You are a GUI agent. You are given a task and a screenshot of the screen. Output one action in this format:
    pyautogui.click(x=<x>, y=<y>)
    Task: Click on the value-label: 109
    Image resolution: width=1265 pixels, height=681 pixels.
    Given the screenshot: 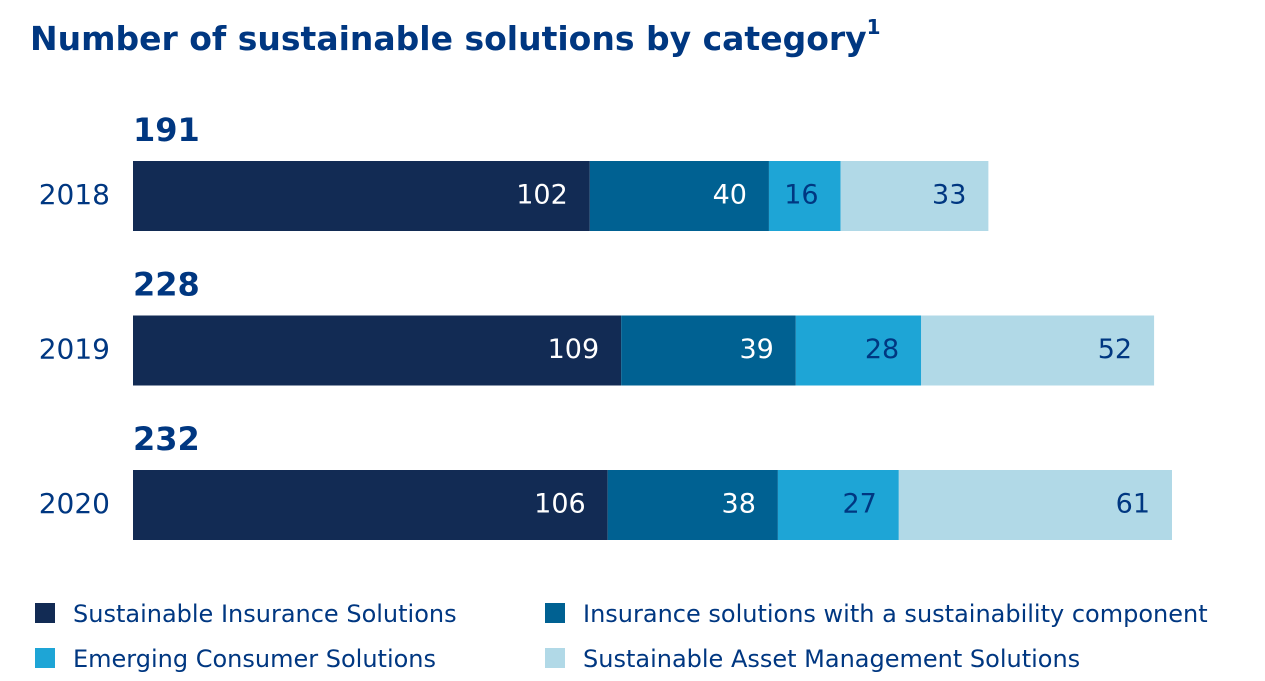 What is the action you would take?
    pyautogui.click(x=574, y=349)
    